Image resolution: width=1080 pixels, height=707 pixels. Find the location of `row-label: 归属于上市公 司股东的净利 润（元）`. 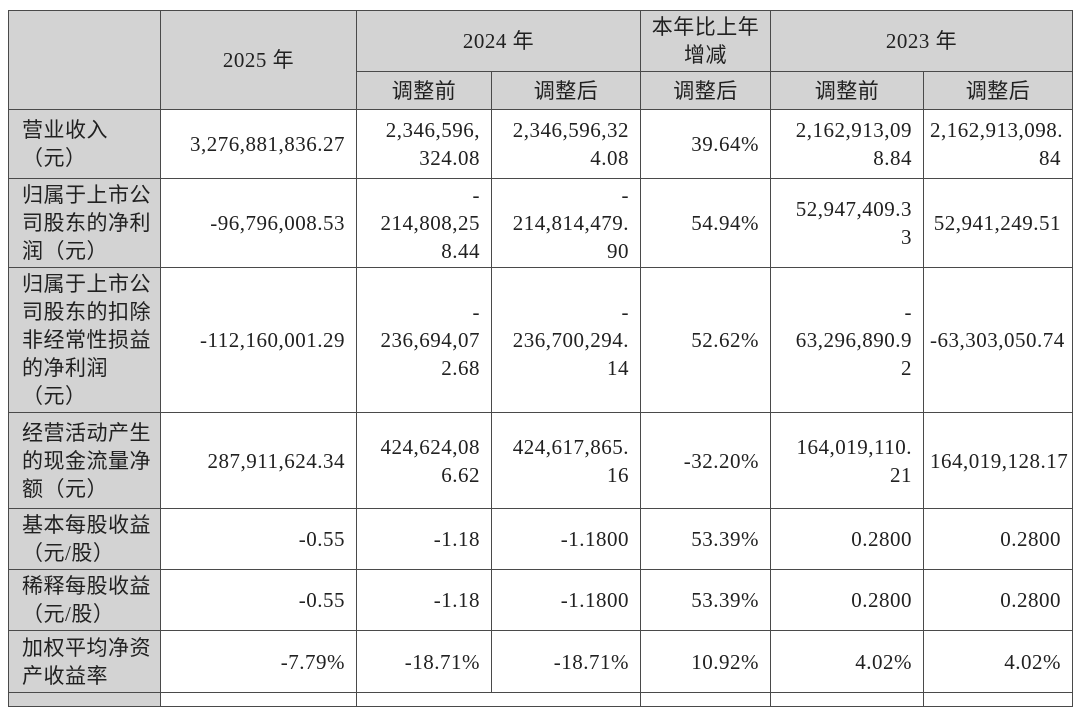

row-label: 归属于上市公 司股东的净利 润（元） is located at coordinates (84, 223).